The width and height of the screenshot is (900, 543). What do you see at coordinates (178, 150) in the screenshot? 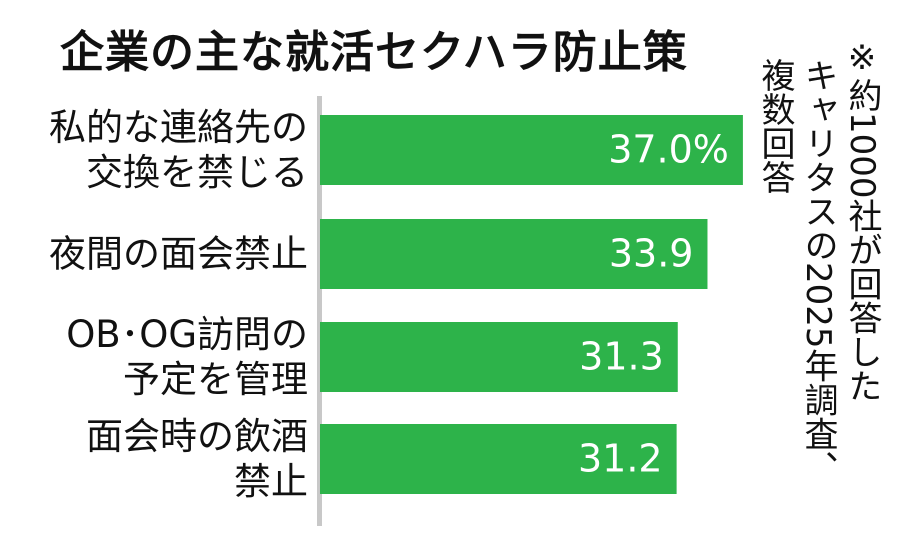
I see `category-label: 私的な連絡先の 交換を禁じる` at bounding box center [178, 150].